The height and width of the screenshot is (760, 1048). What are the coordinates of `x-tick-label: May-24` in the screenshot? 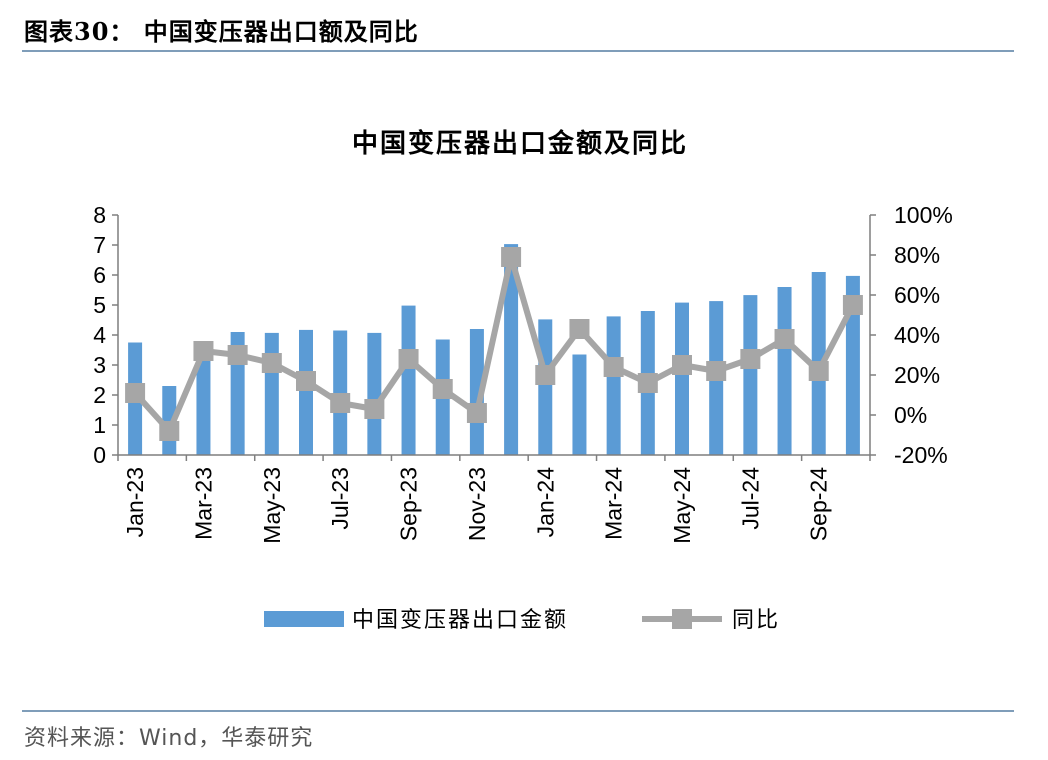 It's located at (682, 505).